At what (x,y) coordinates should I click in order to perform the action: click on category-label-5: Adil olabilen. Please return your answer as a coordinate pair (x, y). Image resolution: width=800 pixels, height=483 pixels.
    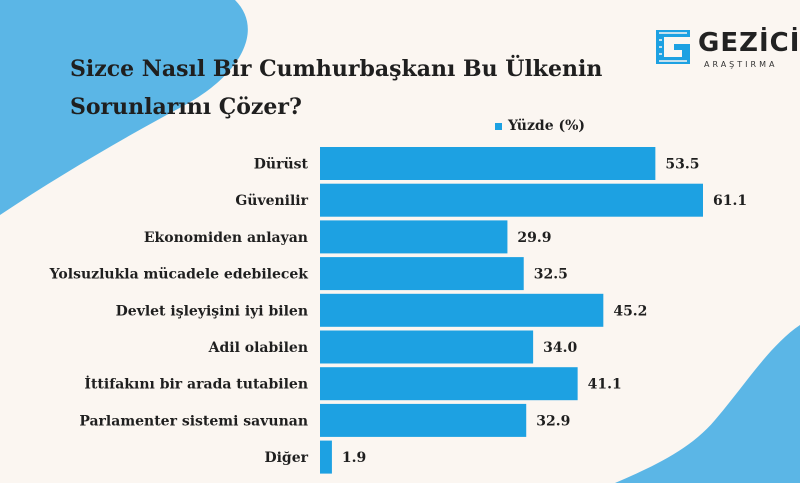
    Looking at the image, I should click on (258, 348).